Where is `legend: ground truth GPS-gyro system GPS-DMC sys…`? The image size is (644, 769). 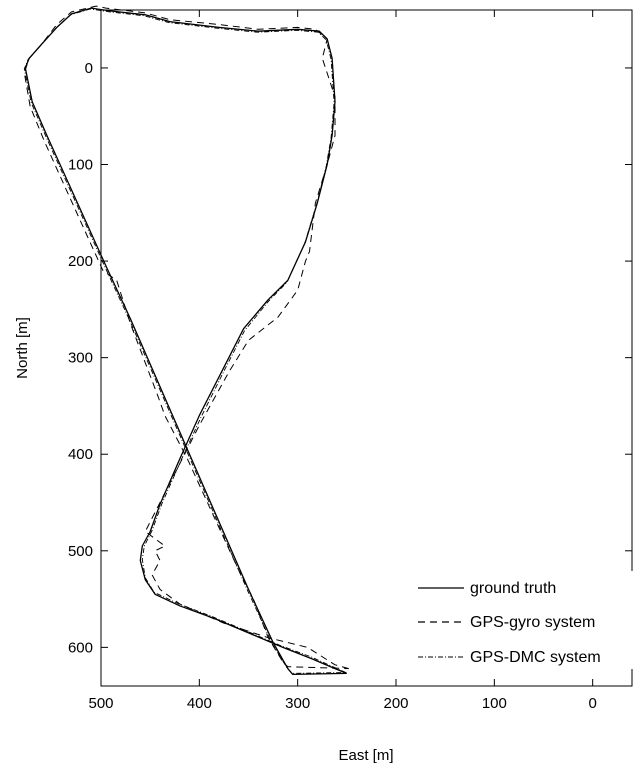
legend: ground truth GPS-gyro system GPS-DMC sys… is located at coordinates (523, 620).